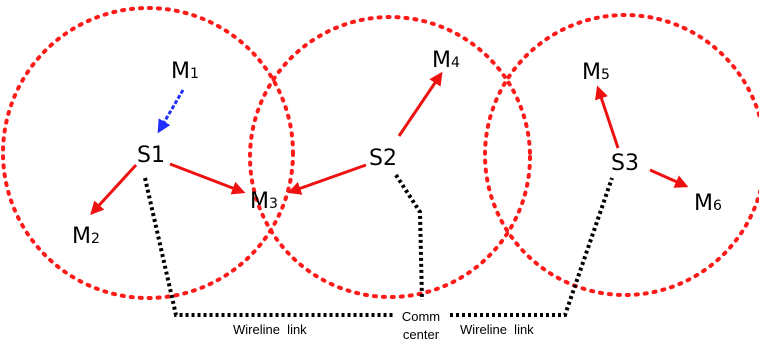 The height and width of the screenshot is (344, 759). Describe the element at coordinates (420, 105) in the screenshot. I see `link-s2-m4` at that location.